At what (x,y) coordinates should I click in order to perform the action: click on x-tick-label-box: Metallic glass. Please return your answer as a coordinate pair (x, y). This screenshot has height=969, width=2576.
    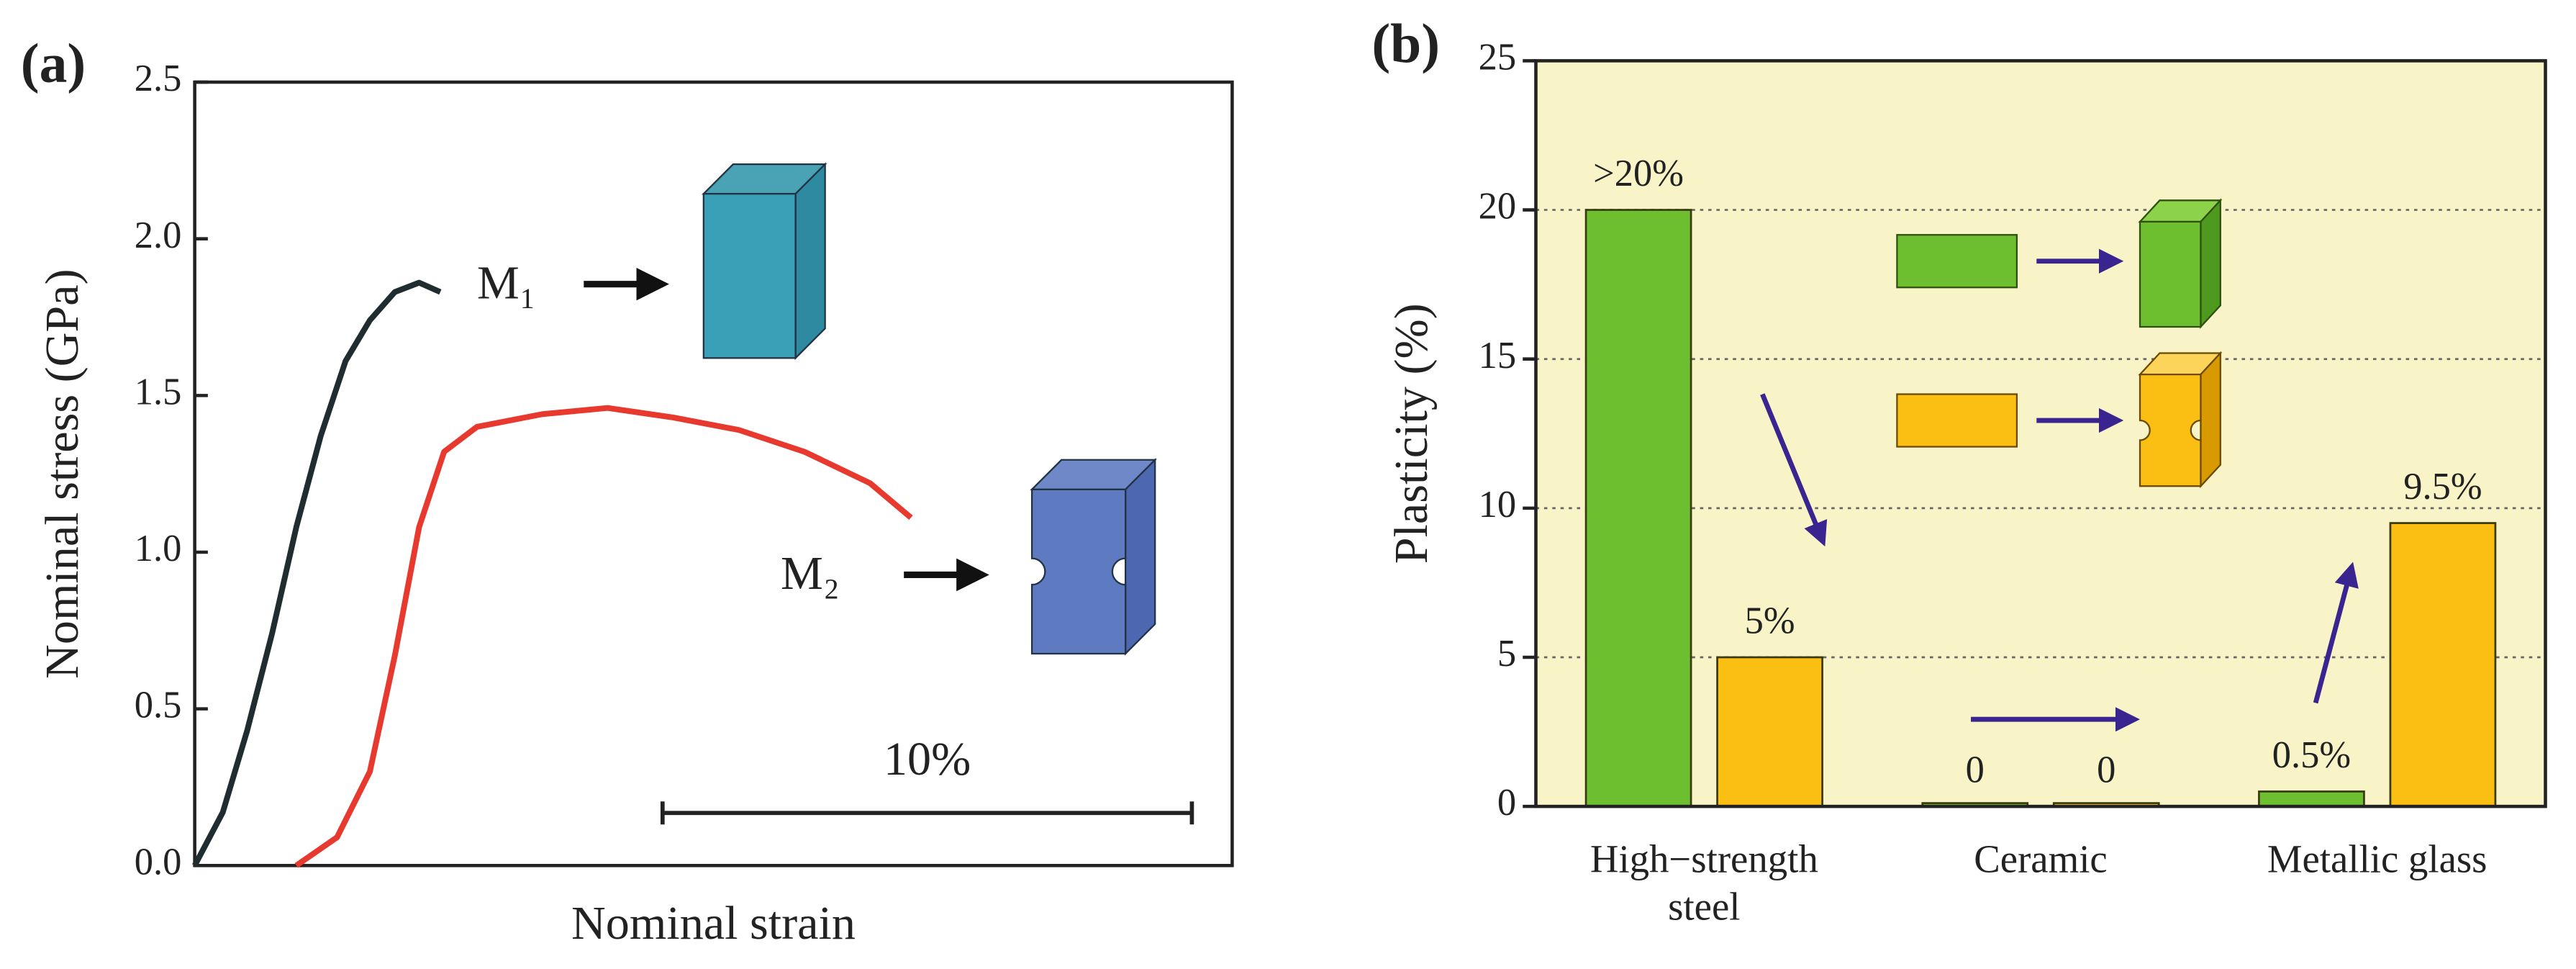
    Looking at the image, I should click on (2377, 861).